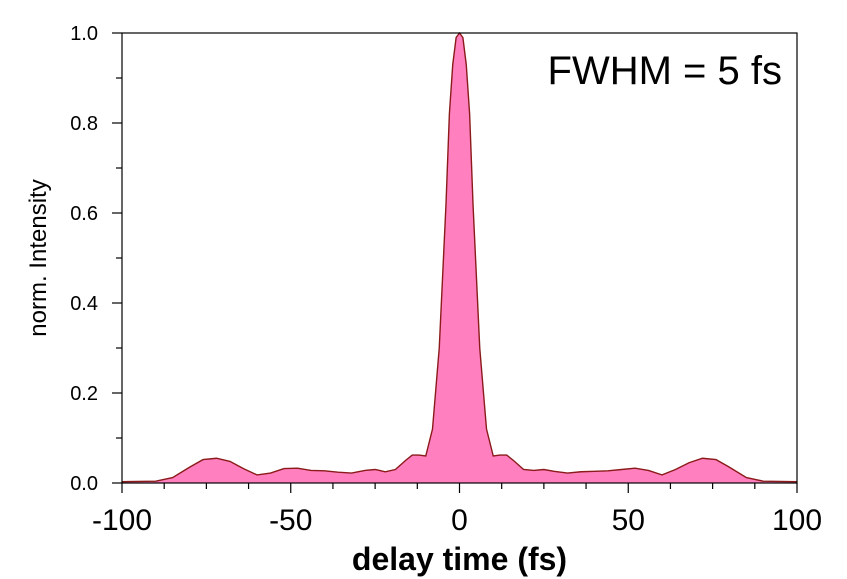  Describe the element at coordinates (628, 520) in the screenshot. I see `x-tick-label: 50` at that location.